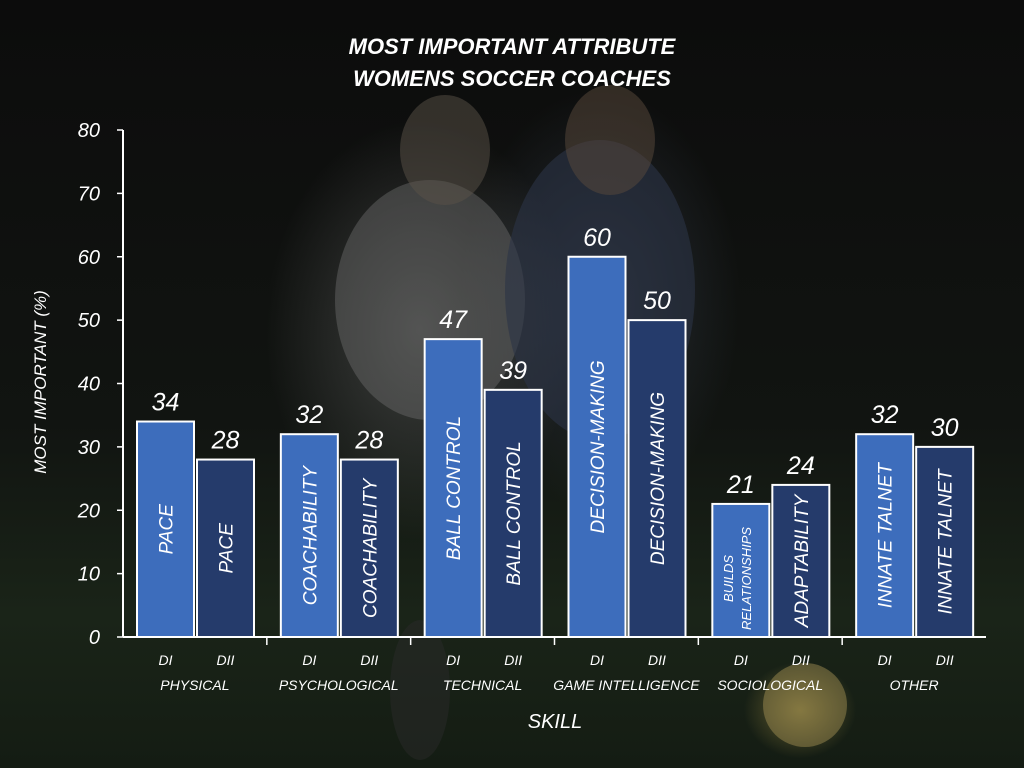  I want to click on bar-technical-dii, so click(513, 513).